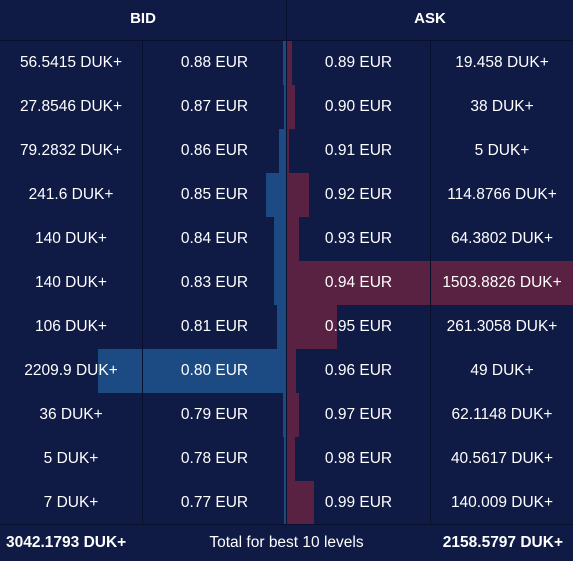  What do you see at coordinates (143, 18) in the screenshot?
I see `bid-header: BID` at bounding box center [143, 18].